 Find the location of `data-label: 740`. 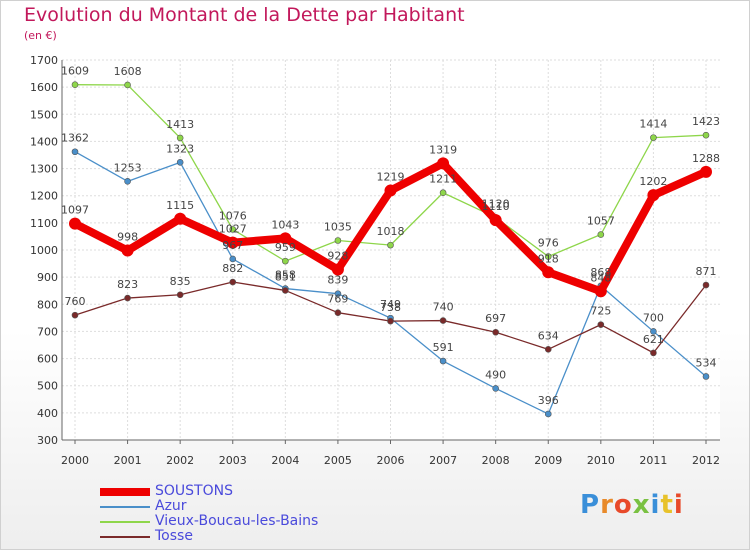

data-label: 740 is located at coordinates (443, 307).